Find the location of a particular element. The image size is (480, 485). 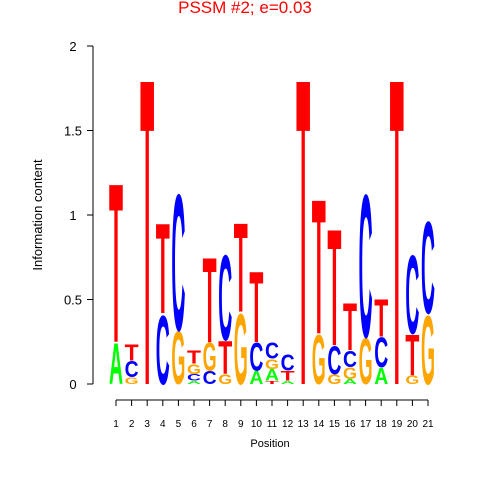

x-tick-label: 1 is located at coordinates (116, 424).